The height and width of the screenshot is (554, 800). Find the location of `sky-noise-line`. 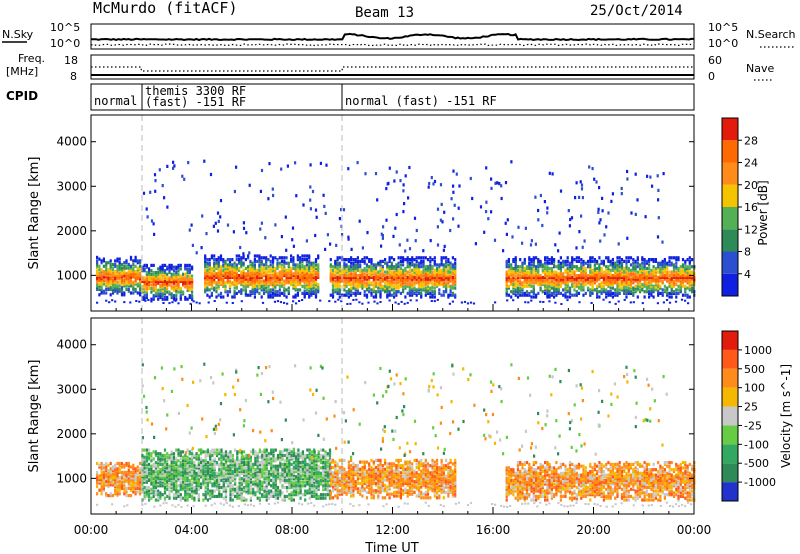

sky-noise-line is located at coordinates (393, 37).